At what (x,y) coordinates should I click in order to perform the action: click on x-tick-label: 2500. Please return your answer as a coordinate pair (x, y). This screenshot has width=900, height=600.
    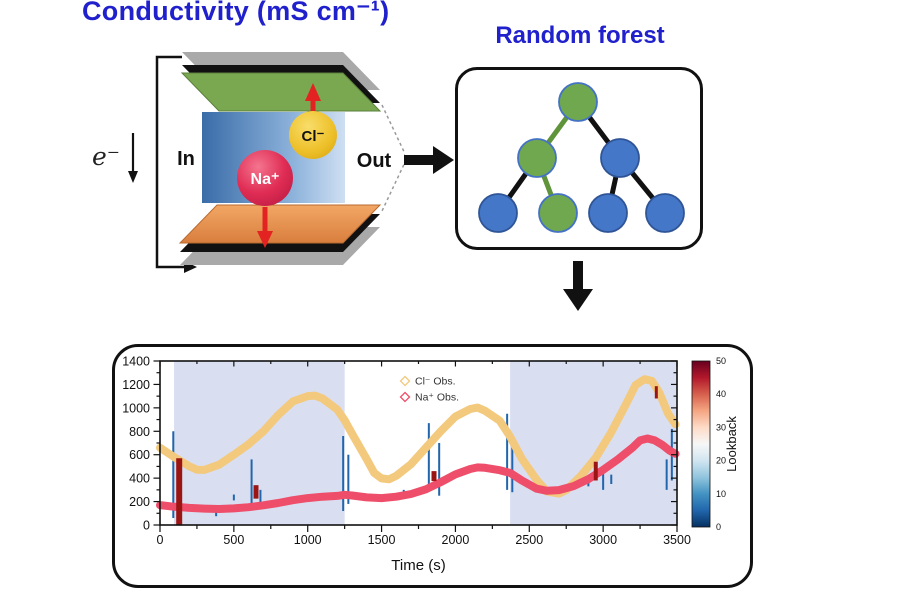
    Looking at the image, I should click on (529, 540).